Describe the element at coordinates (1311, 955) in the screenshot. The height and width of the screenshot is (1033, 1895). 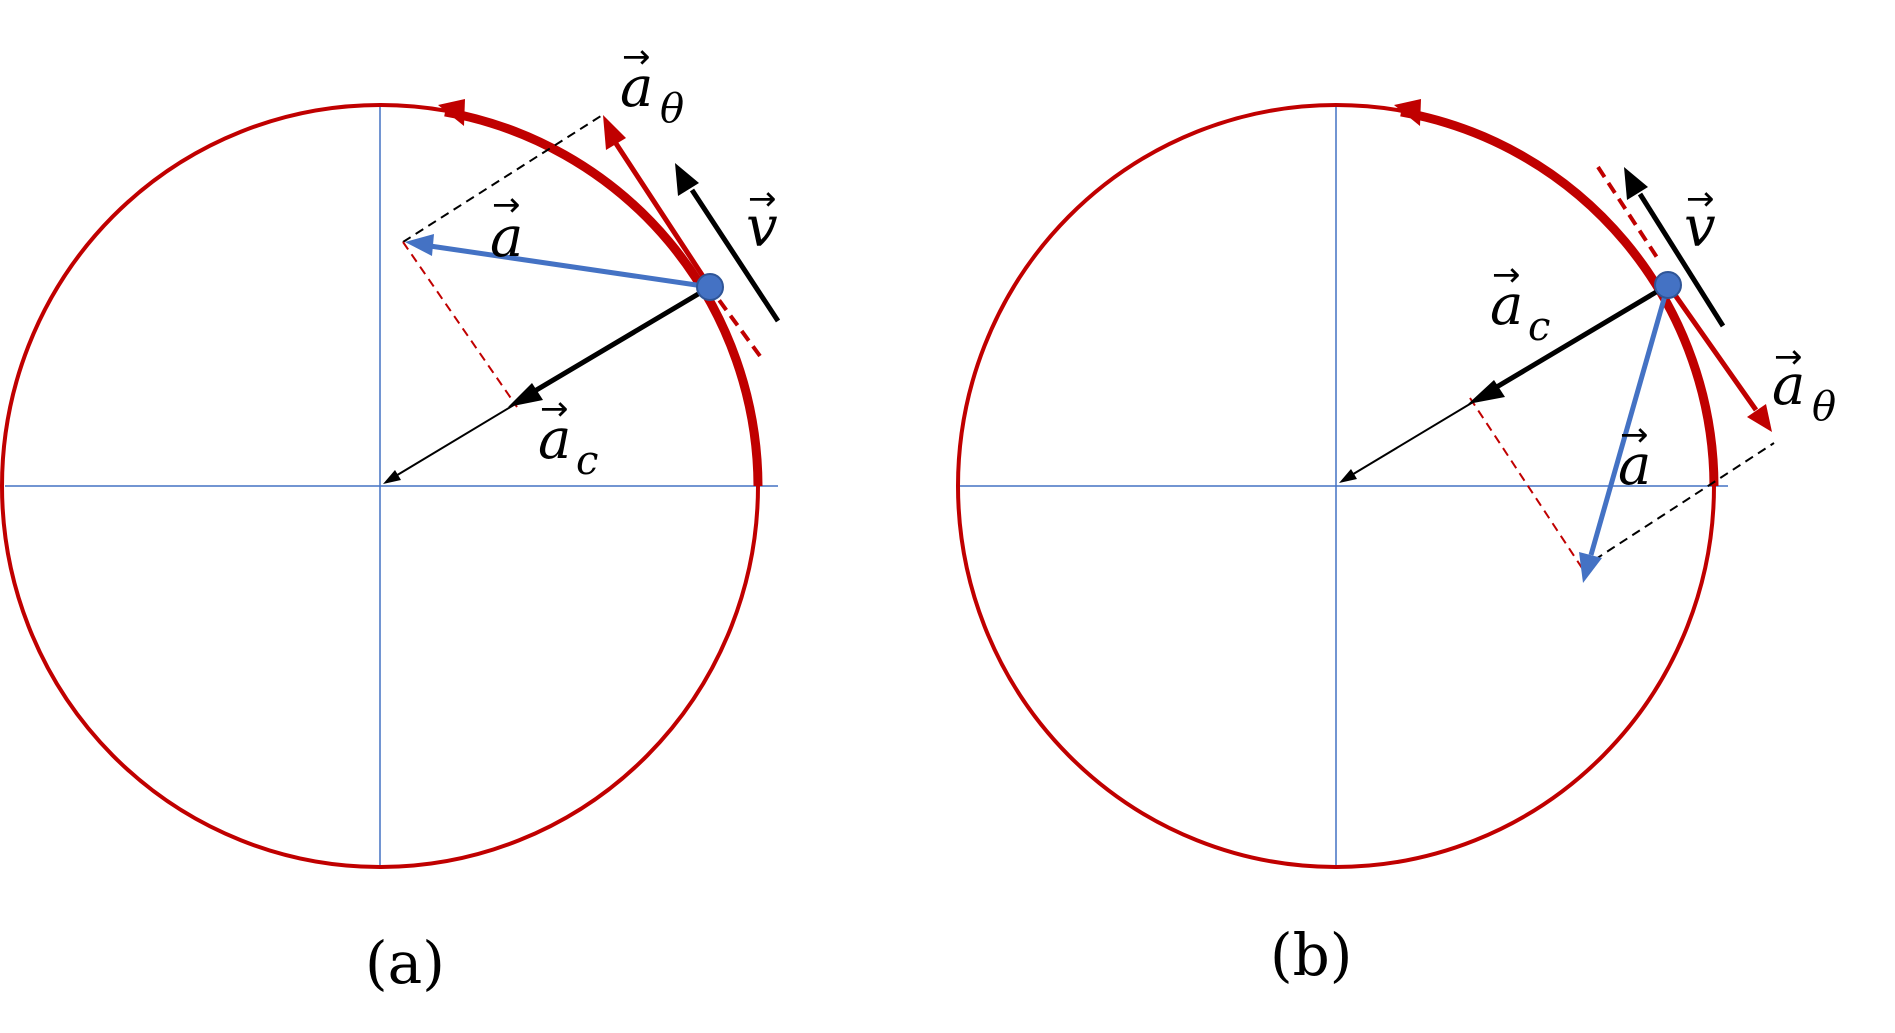
I see `panel-b-caption: (b)` at that location.